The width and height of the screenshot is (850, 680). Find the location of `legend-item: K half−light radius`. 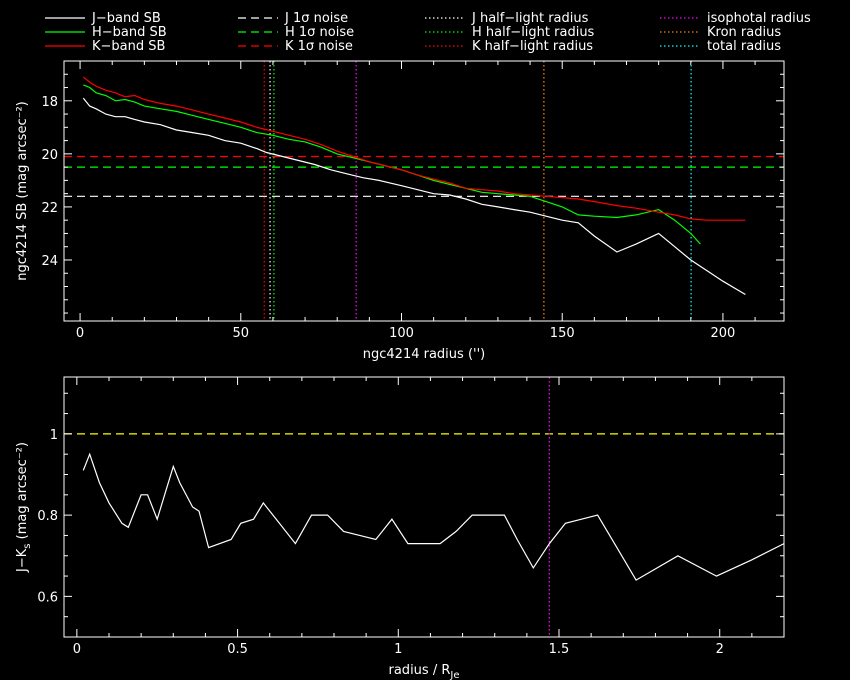

legend-item: K half−light radius is located at coordinates (509, 46).